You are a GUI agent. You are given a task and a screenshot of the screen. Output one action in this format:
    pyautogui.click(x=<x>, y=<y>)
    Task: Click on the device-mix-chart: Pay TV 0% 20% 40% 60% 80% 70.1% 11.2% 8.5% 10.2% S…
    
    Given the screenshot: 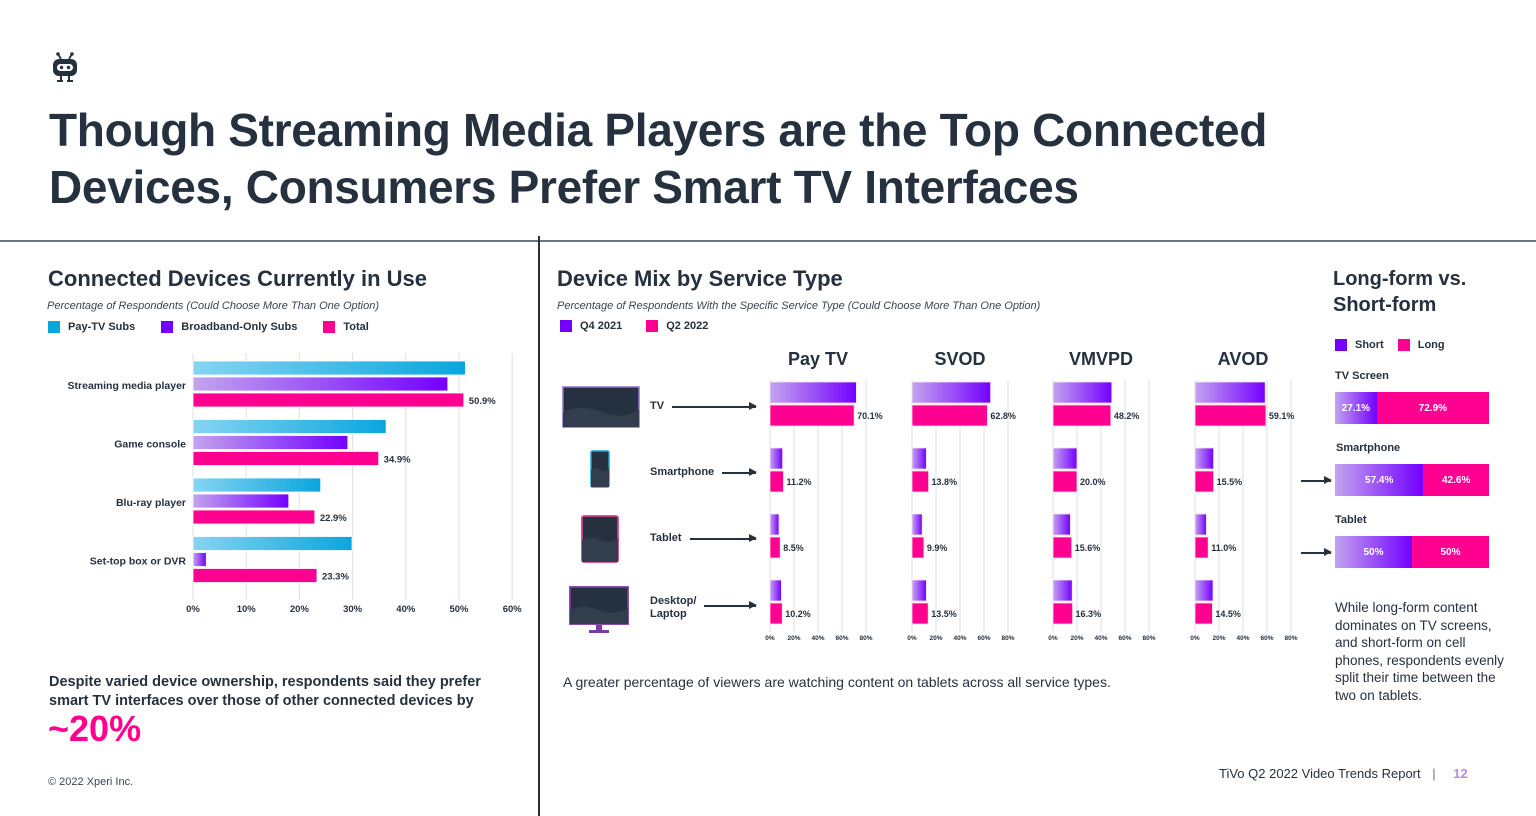 What is the action you would take?
    pyautogui.click(x=1031, y=495)
    